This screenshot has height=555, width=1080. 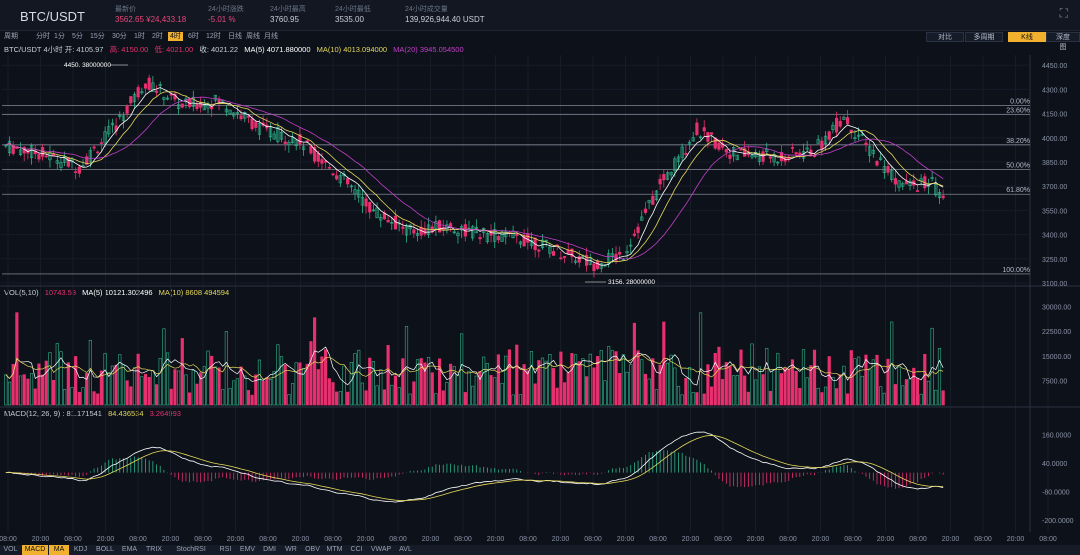 I want to click on indicator-macd: MACD, so click(x=35, y=550).